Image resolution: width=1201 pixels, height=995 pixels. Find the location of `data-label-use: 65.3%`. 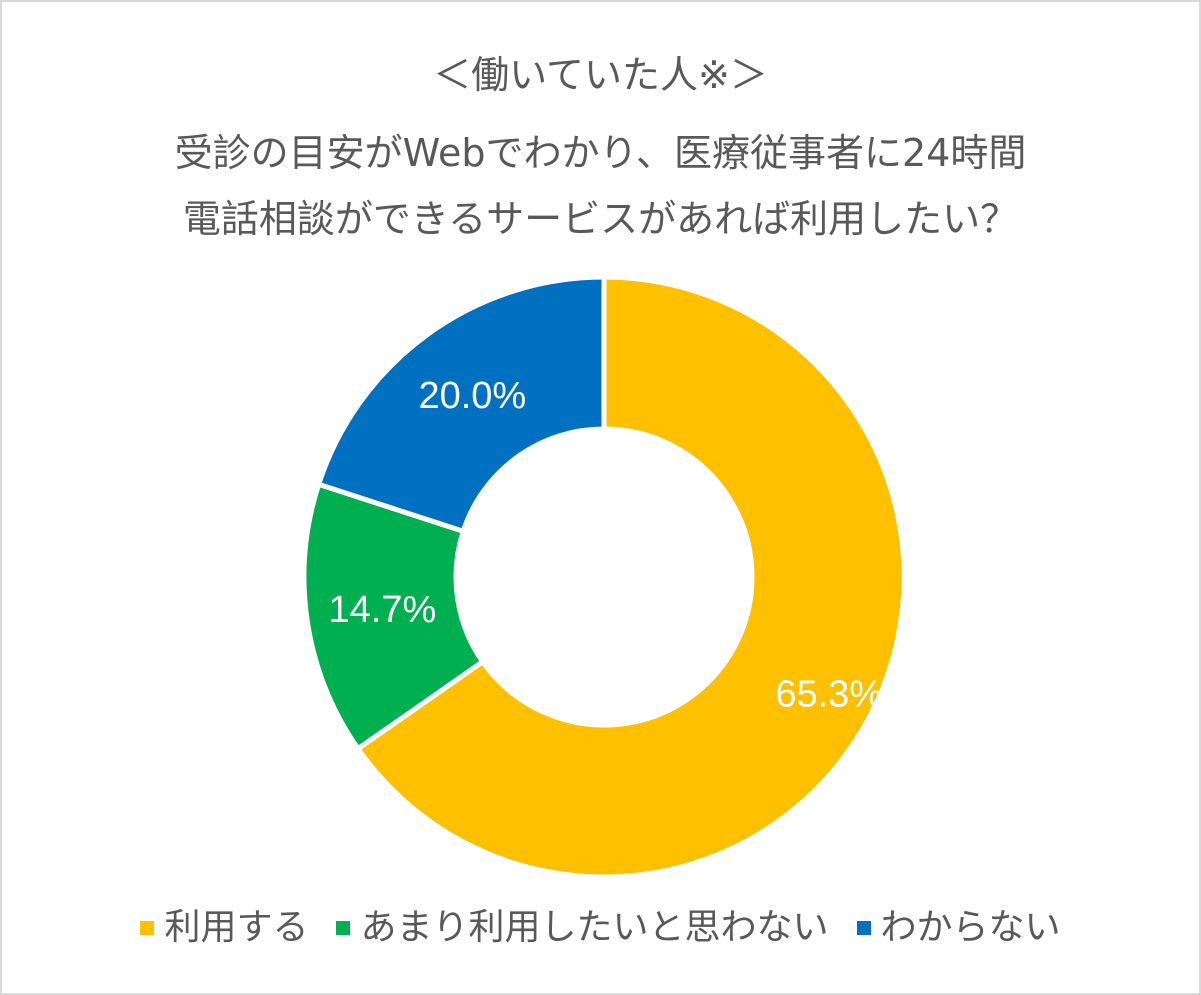

data-label-use: 65.3% is located at coordinates (829, 694).